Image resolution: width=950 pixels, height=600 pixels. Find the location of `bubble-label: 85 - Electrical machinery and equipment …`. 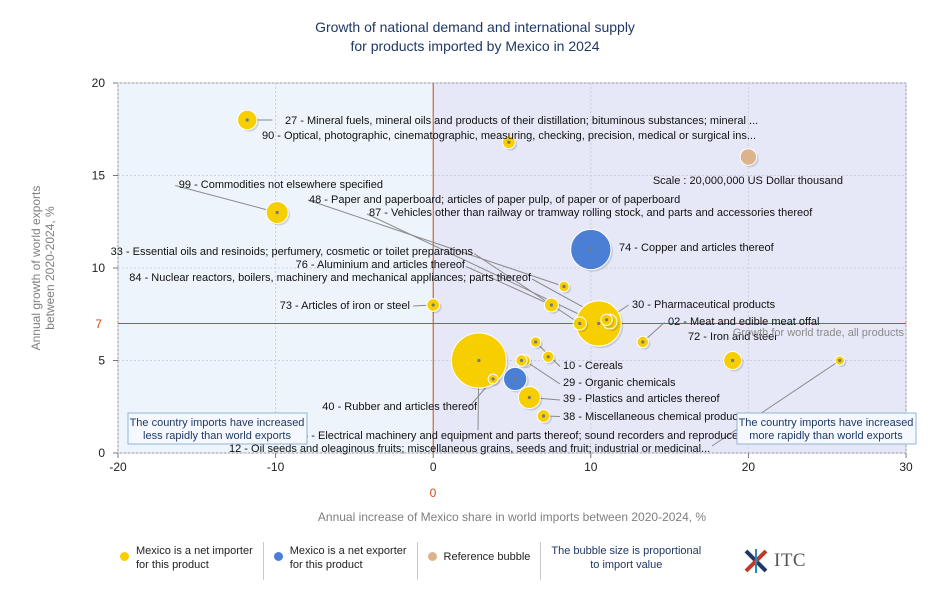

bubble-label: 85 - Electrical machinery and equipment … is located at coordinates (546, 436).